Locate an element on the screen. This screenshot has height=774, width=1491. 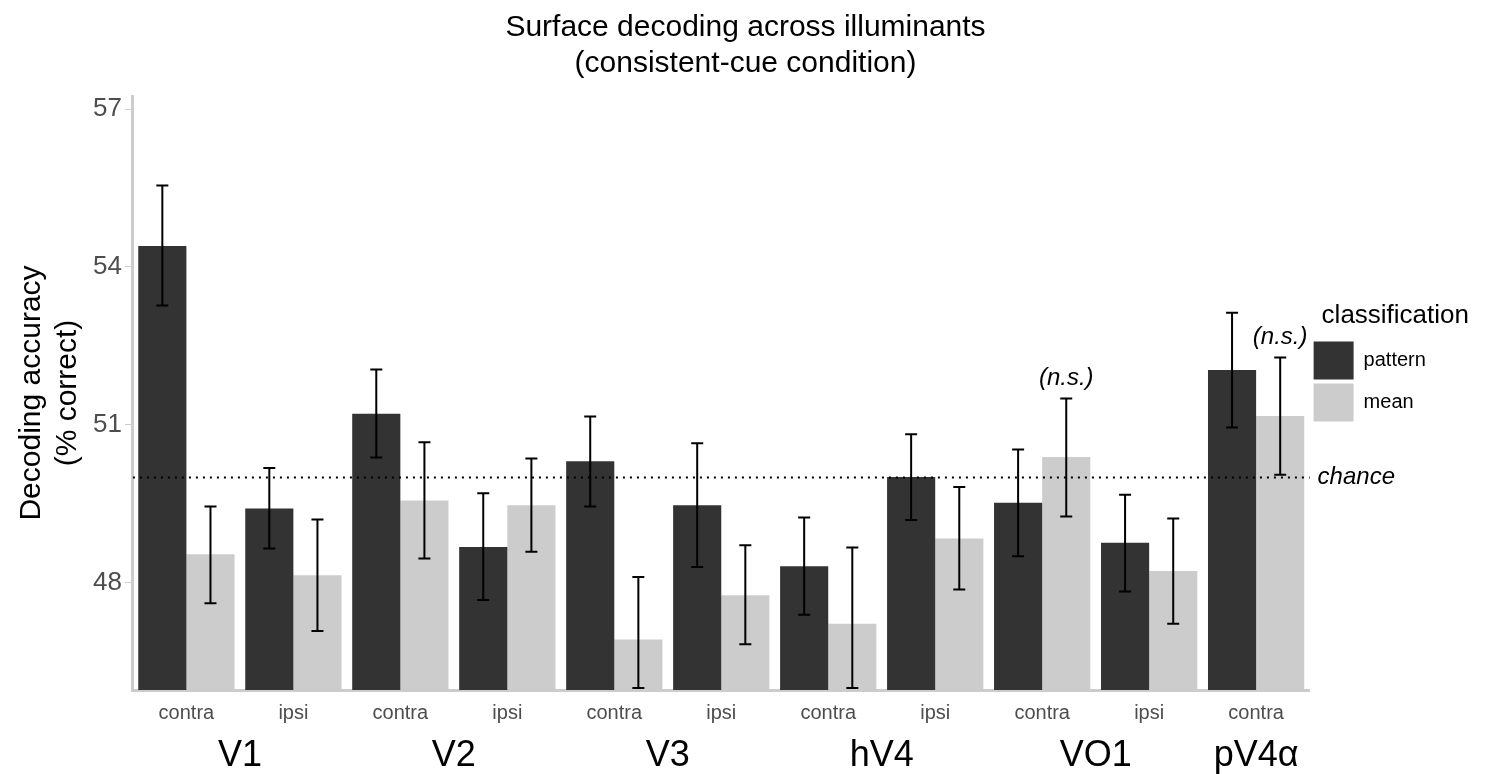
text: V1 is located at coordinates (239, 753).